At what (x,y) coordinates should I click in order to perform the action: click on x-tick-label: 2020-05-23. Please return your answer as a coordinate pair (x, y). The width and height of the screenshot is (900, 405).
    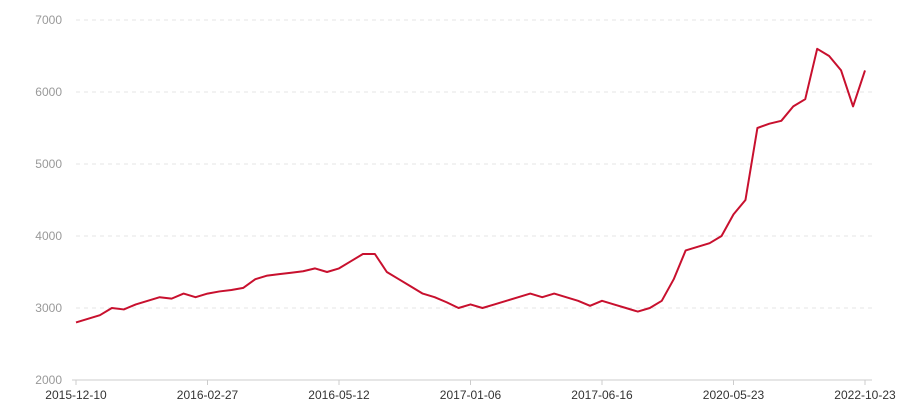
    Looking at the image, I should click on (734, 394).